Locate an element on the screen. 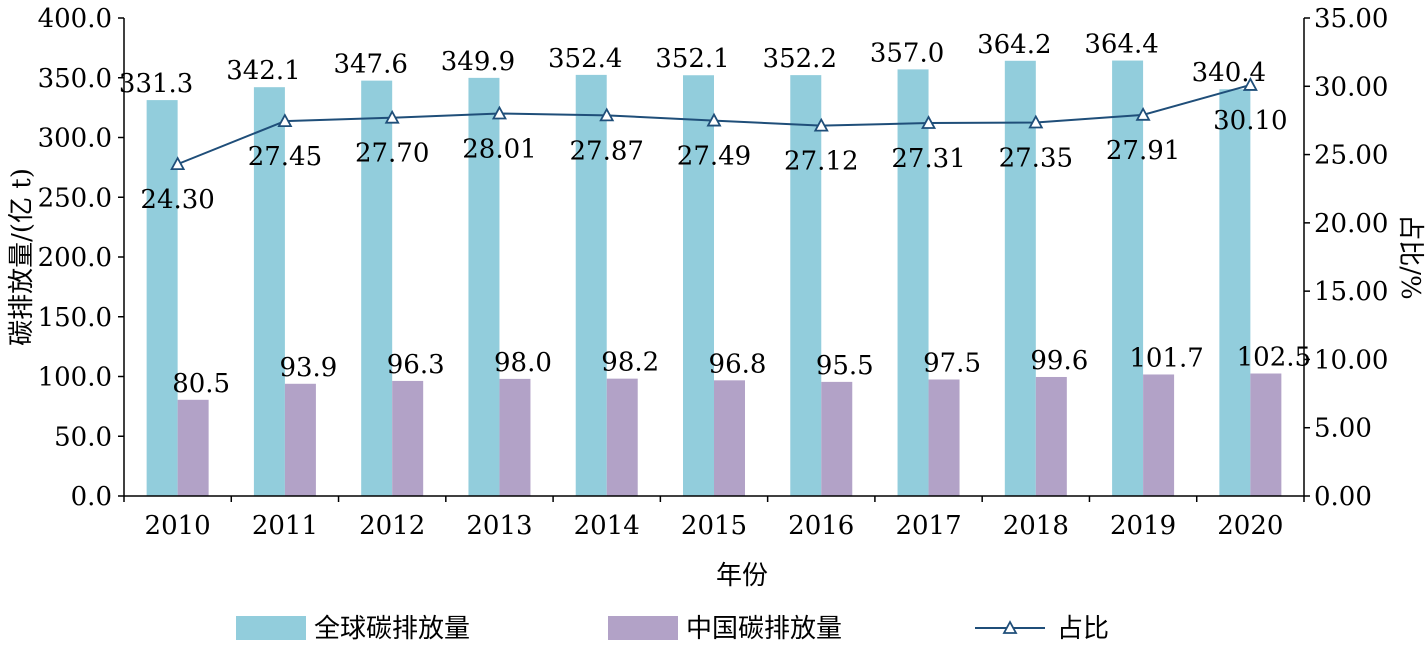 The width and height of the screenshot is (1426, 657). y-axis-title-right: 占比/% is located at coordinates (1410, 256).